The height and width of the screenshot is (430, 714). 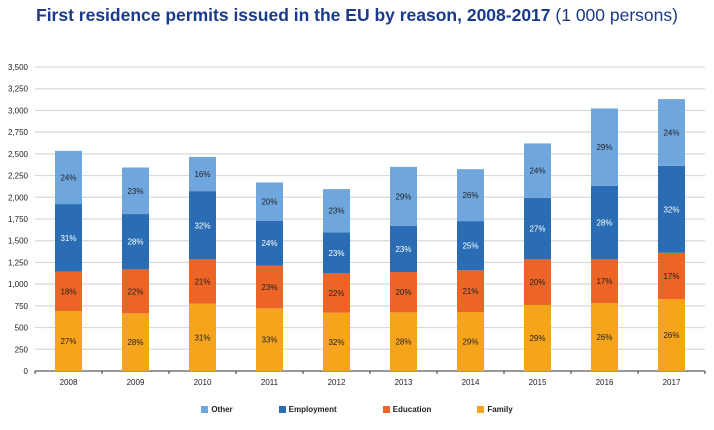 What do you see at coordinates (337, 382) in the screenshot?
I see `x-tick-label: 2012` at bounding box center [337, 382].